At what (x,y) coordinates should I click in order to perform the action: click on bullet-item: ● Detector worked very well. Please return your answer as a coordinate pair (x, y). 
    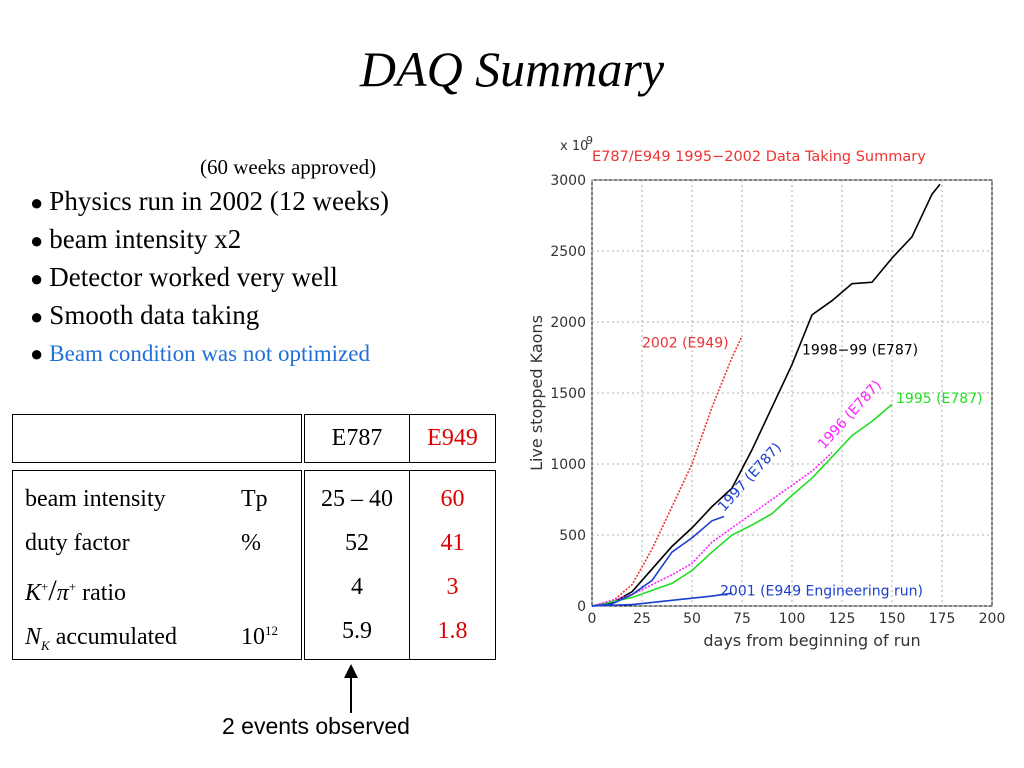
    Looking at the image, I should click on (209, 278).